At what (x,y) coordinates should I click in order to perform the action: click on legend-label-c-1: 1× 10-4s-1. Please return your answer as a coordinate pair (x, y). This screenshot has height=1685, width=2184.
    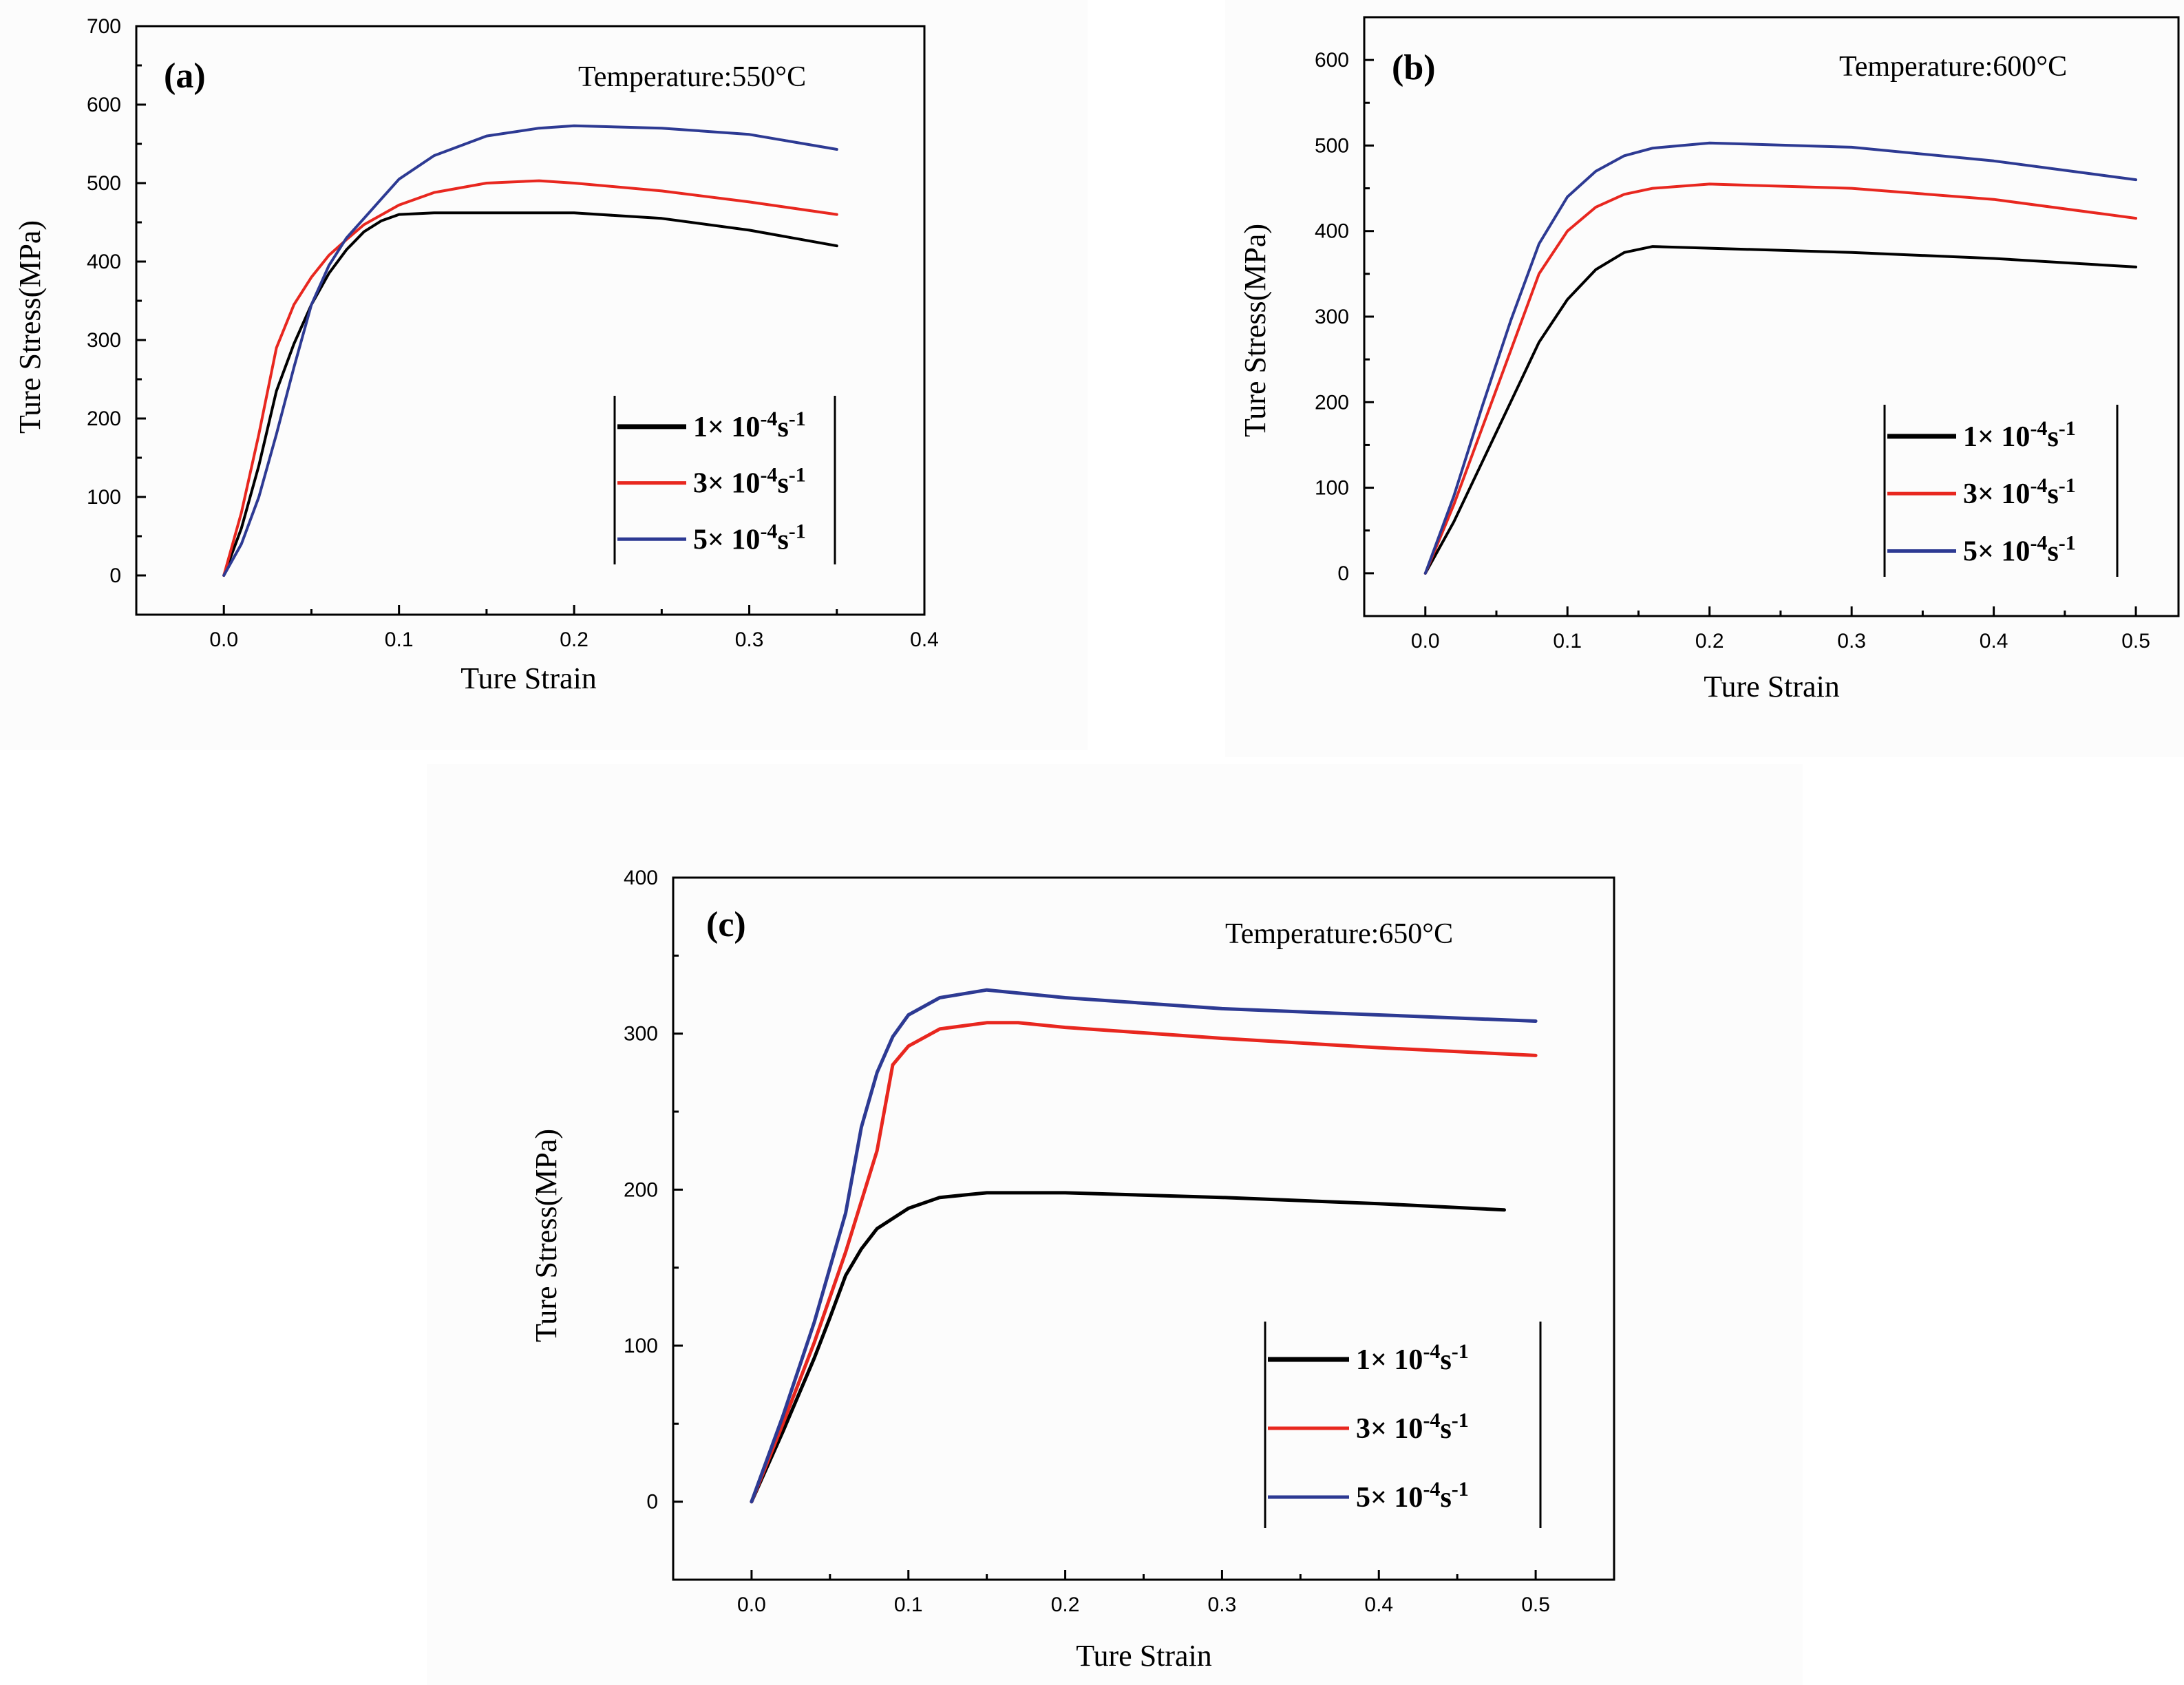
    Looking at the image, I should click on (1412, 1358).